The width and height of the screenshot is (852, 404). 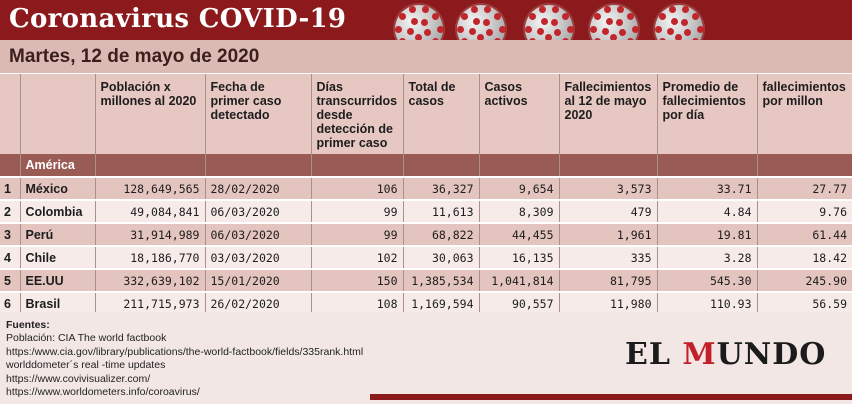 I want to click on cell-value: 61.44, so click(x=804, y=234).